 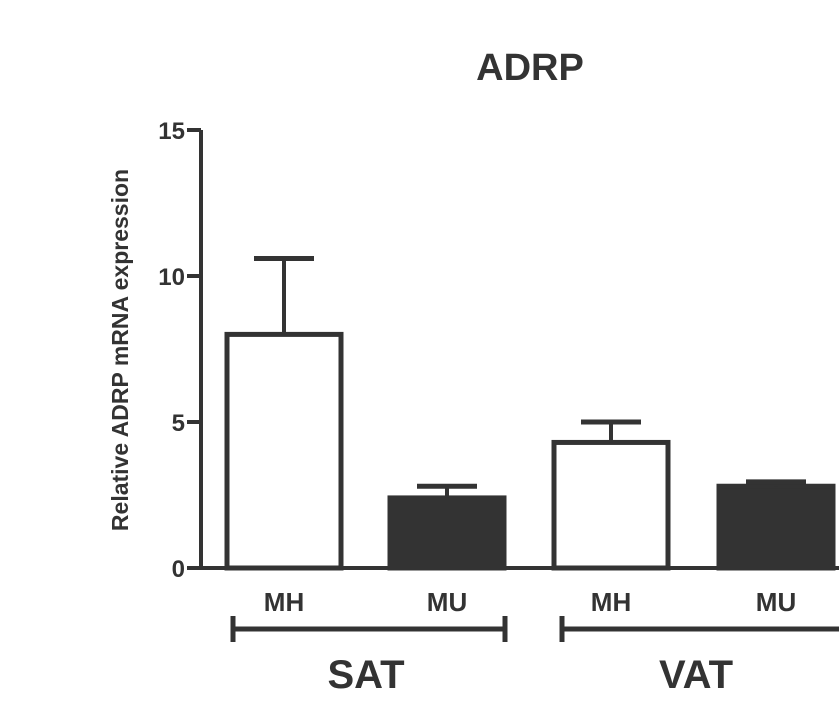 What do you see at coordinates (171, 131) in the screenshot?
I see `y-tick-label: 15` at bounding box center [171, 131].